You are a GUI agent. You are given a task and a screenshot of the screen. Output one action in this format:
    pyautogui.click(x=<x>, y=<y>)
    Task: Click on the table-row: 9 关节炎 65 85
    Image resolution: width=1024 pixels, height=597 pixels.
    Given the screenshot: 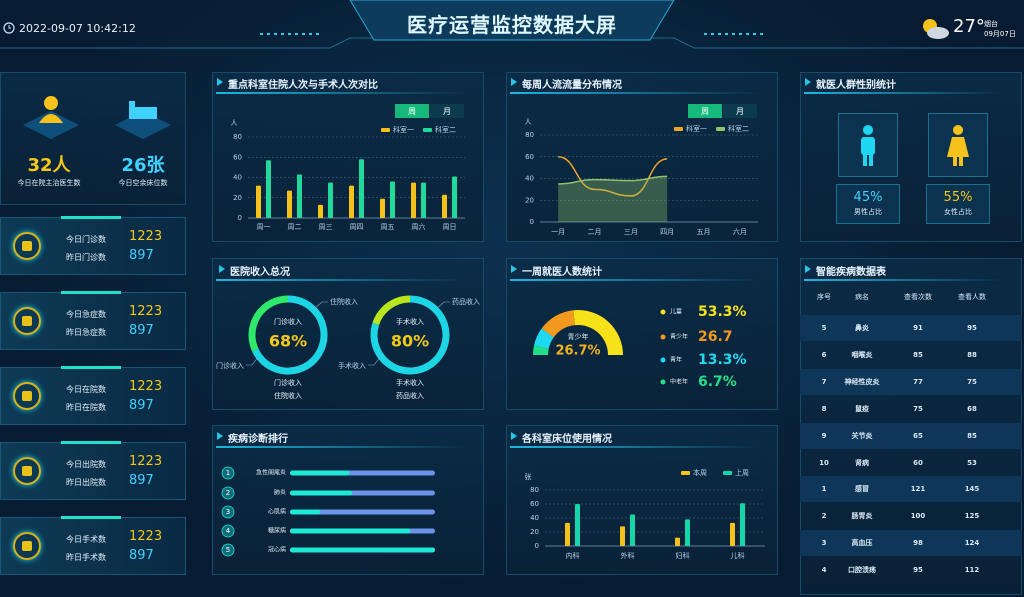 What is the action you would take?
    pyautogui.click(x=911, y=435)
    